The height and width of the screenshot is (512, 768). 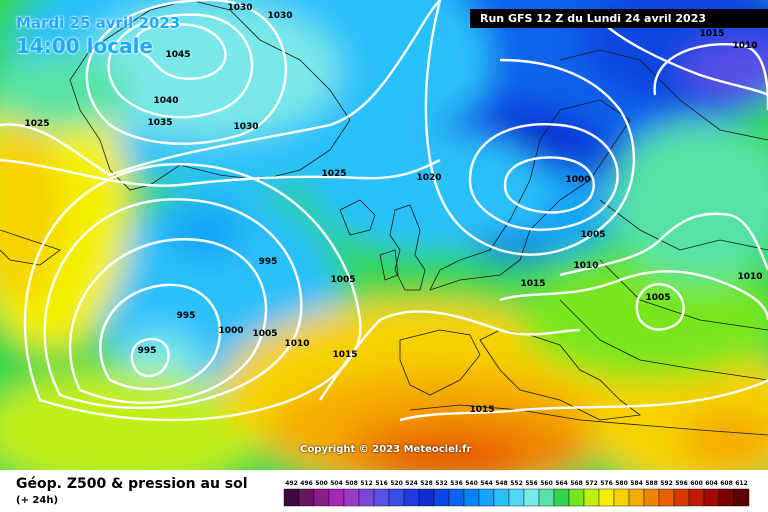 What do you see at coordinates (651, 483) in the screenshot?
I see `scale-tick-label: 588` at bounding box center [651, 483].